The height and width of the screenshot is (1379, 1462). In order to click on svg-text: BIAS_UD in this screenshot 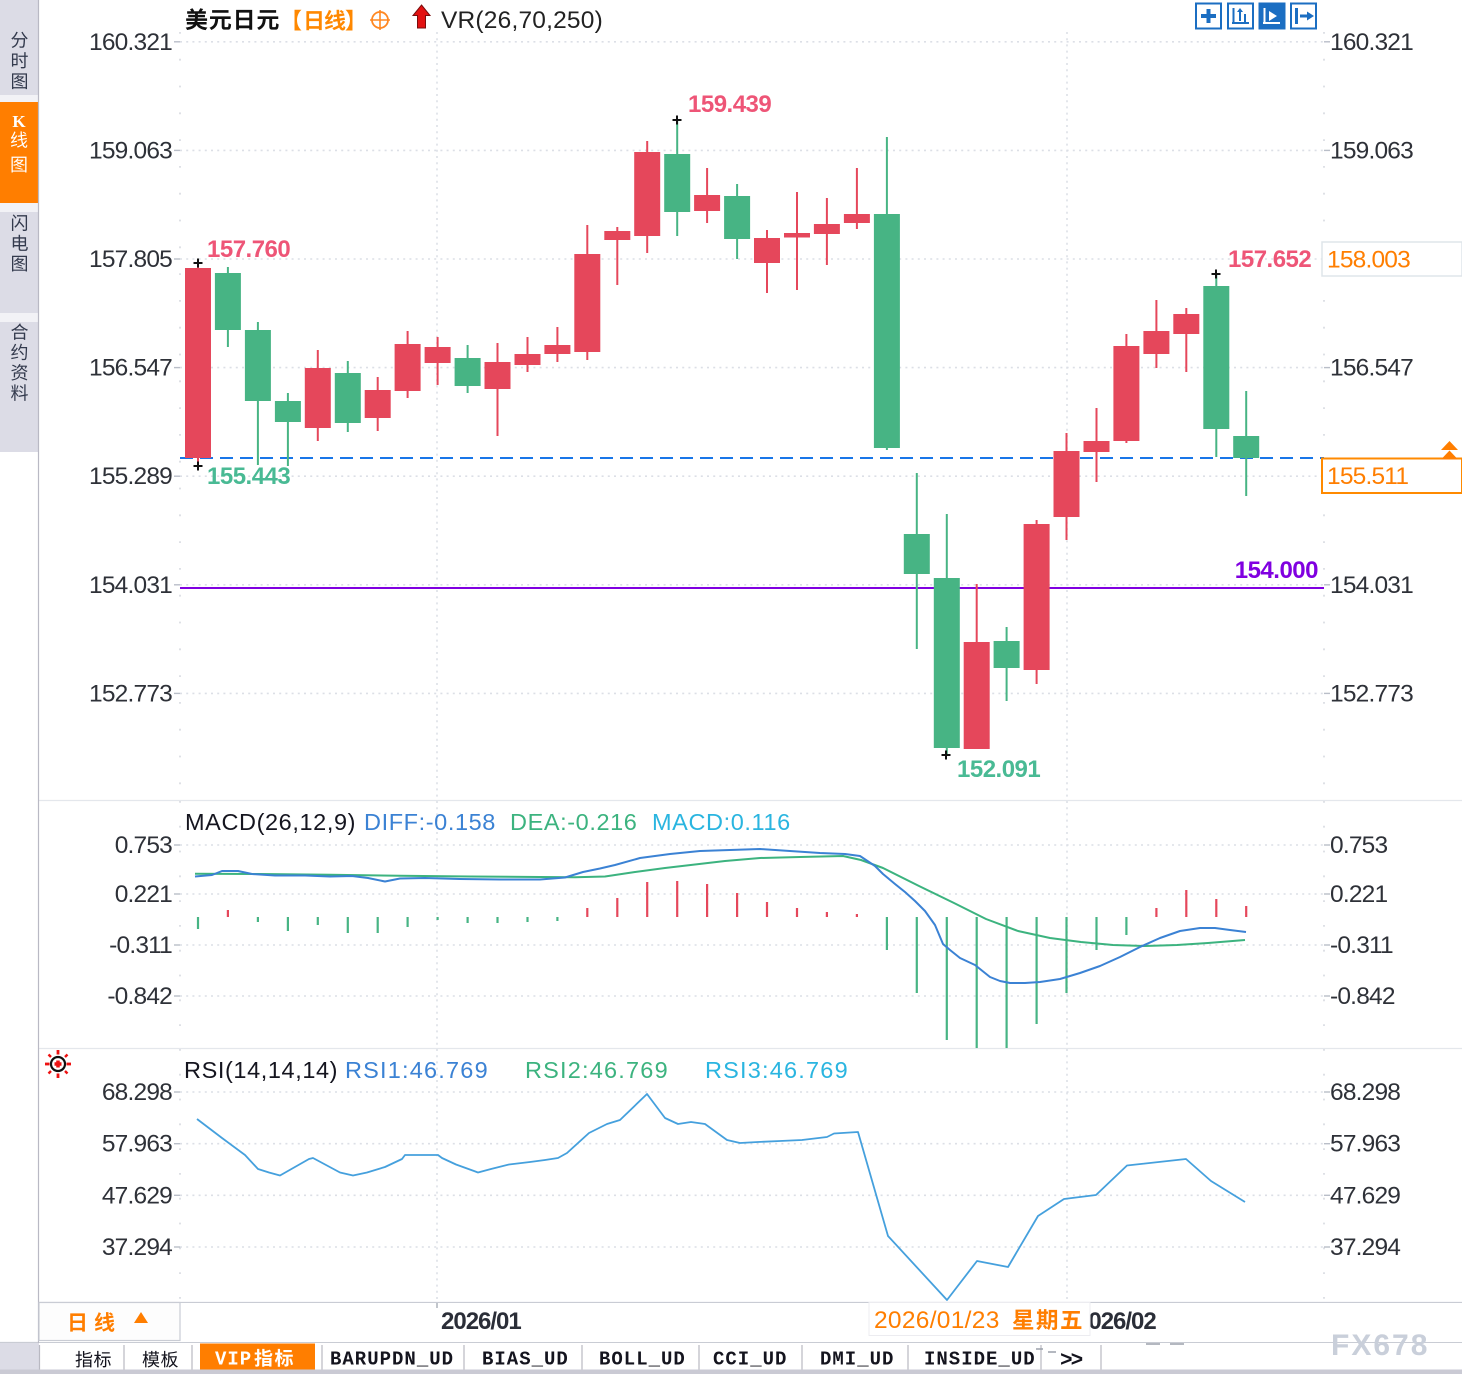, I will do `click(525, 1360)`.